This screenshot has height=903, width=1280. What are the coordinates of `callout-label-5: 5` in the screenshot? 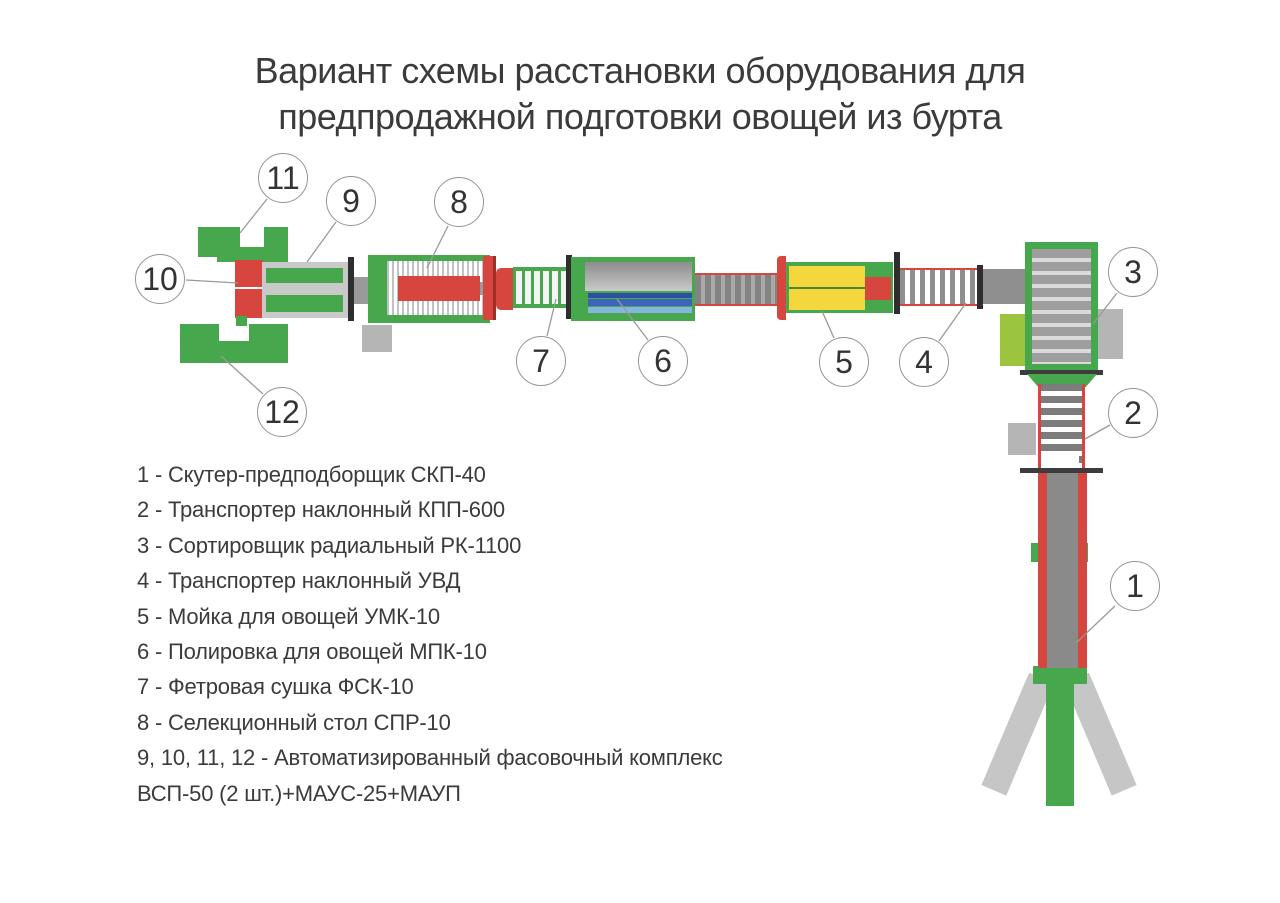 It's located at (844, 361).